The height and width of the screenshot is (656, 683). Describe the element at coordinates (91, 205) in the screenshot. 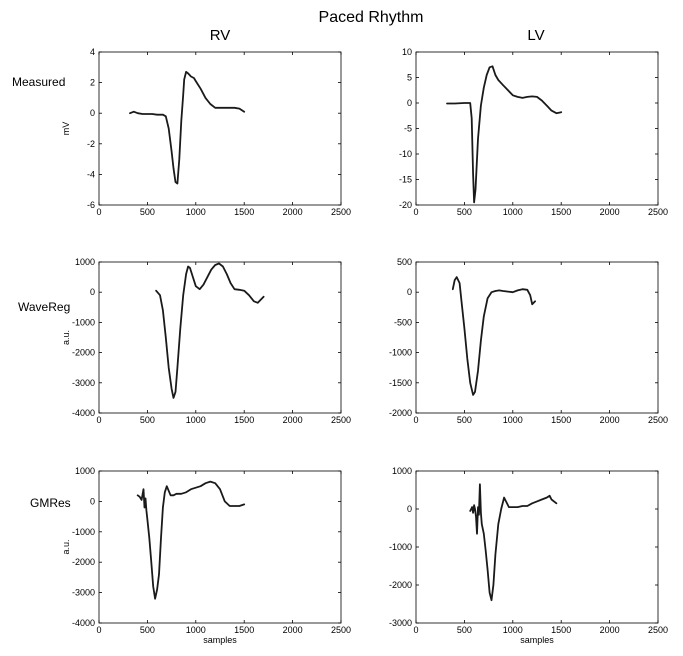

I see `y-tick-label: -6` at that location.